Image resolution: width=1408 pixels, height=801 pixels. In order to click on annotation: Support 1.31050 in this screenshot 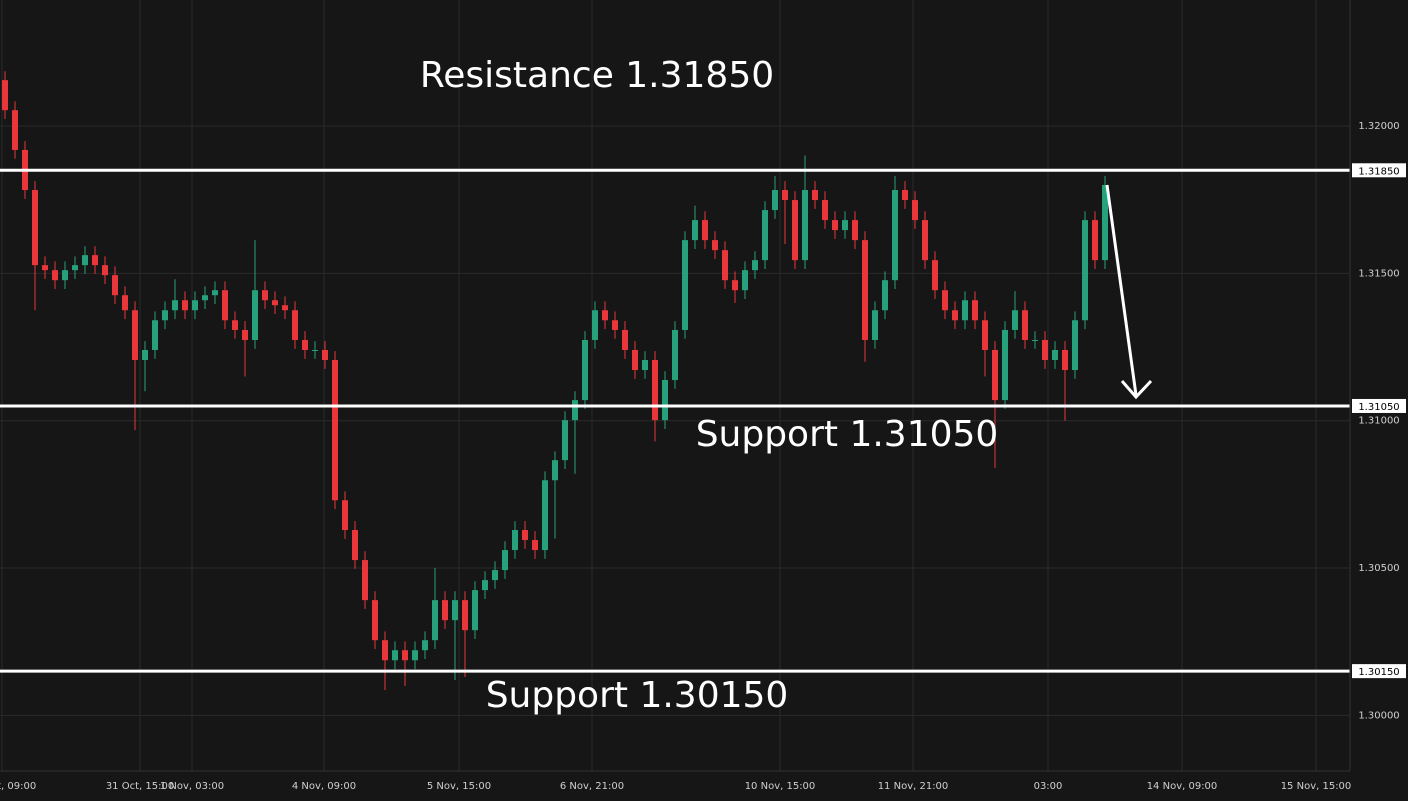, I will do `click(847, 434)`.